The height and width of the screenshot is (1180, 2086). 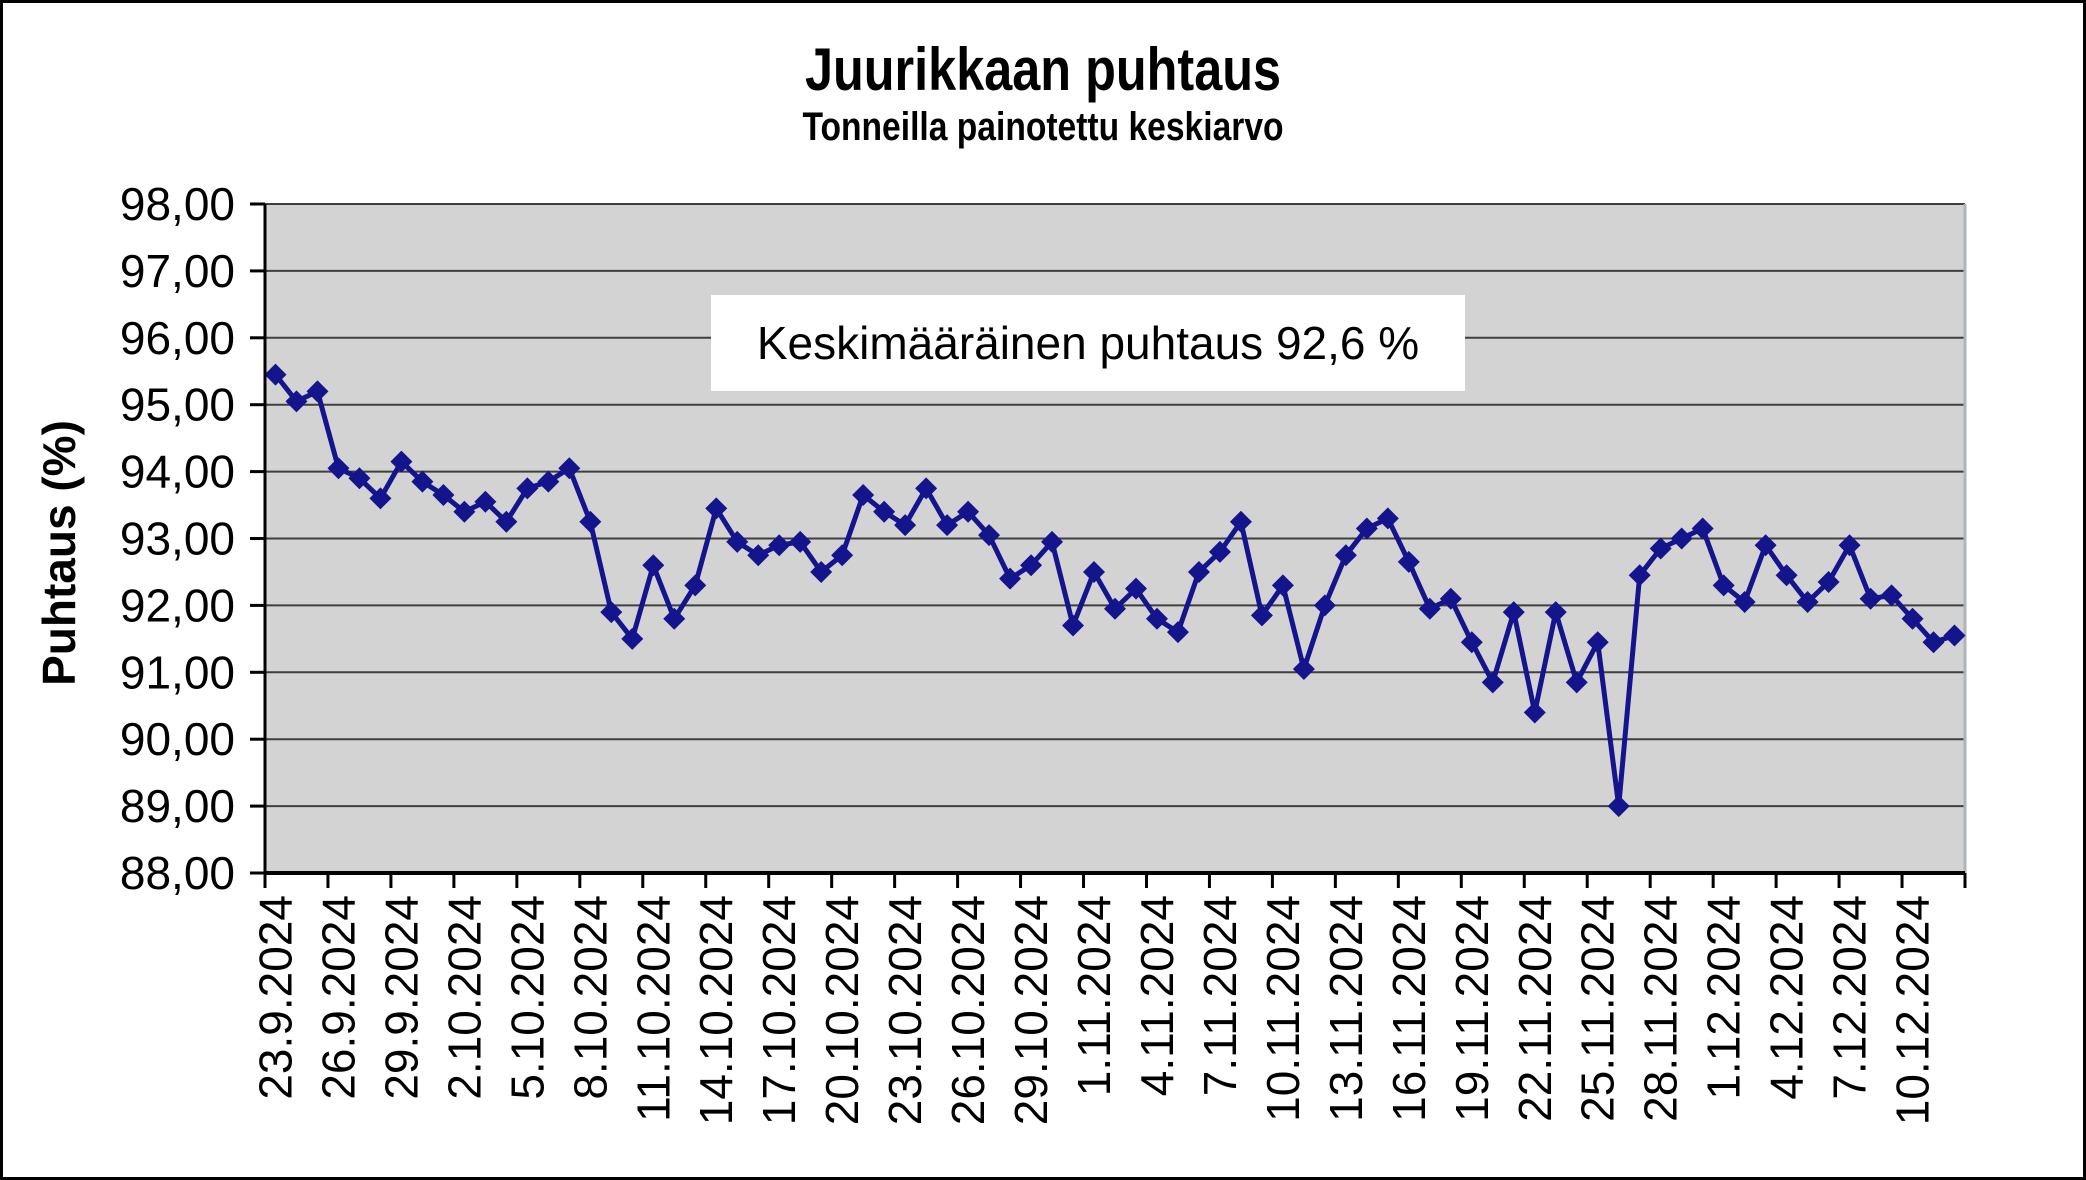 What do you see at coordinates (1157, 995) in the screenshot?
I see `x-tick-label: 4.11.2024` at bounding box center [1157, 995].